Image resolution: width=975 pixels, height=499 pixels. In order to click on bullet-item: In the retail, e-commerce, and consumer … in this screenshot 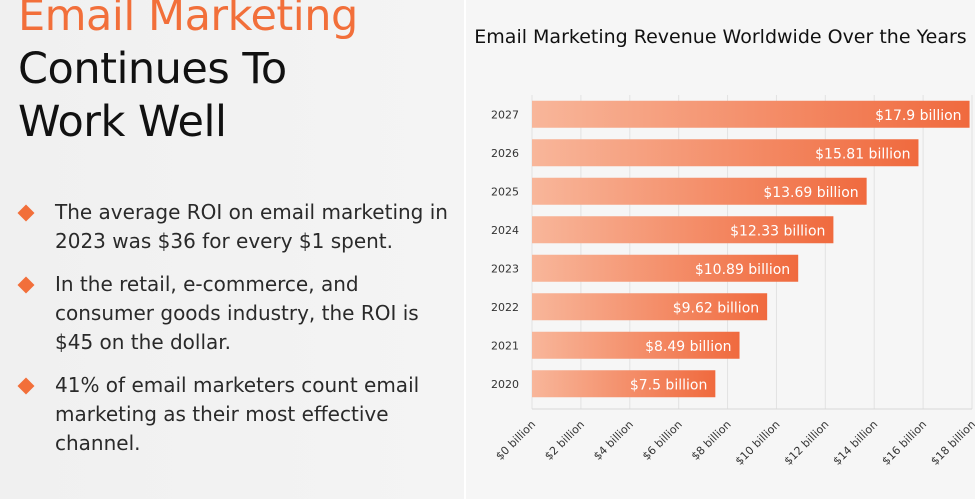, I will do `click(232, 313)`.